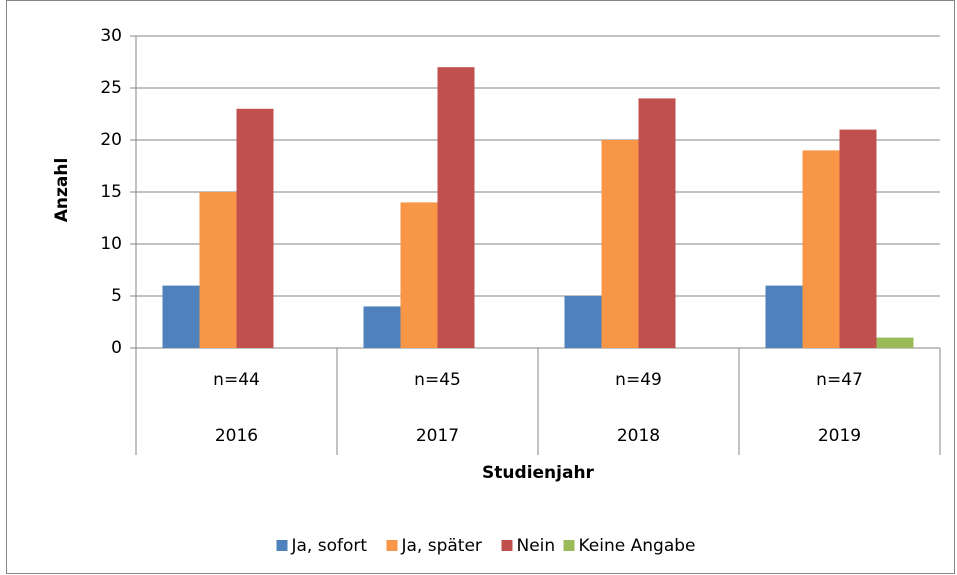 This screenshot has width=957, height=575. I want to click on n-label: n=47, so click(839, 380).